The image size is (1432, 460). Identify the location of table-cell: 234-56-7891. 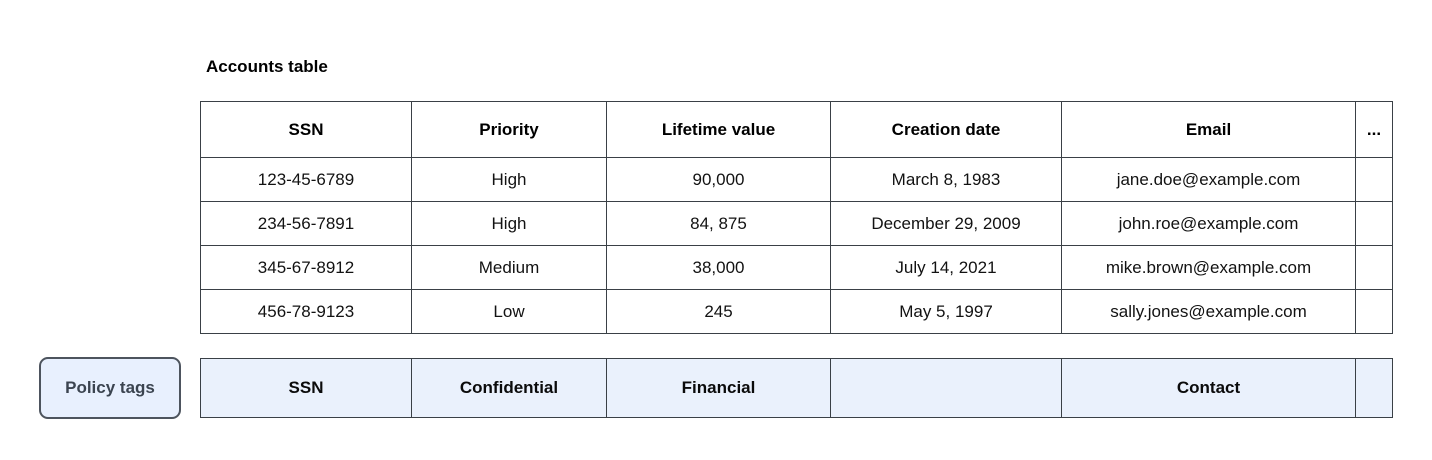
(306, 223).